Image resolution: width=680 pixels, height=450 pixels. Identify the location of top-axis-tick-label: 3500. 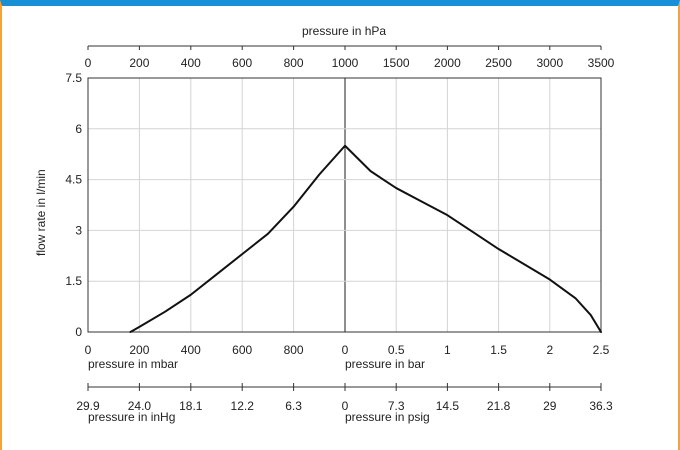
(601, 63).